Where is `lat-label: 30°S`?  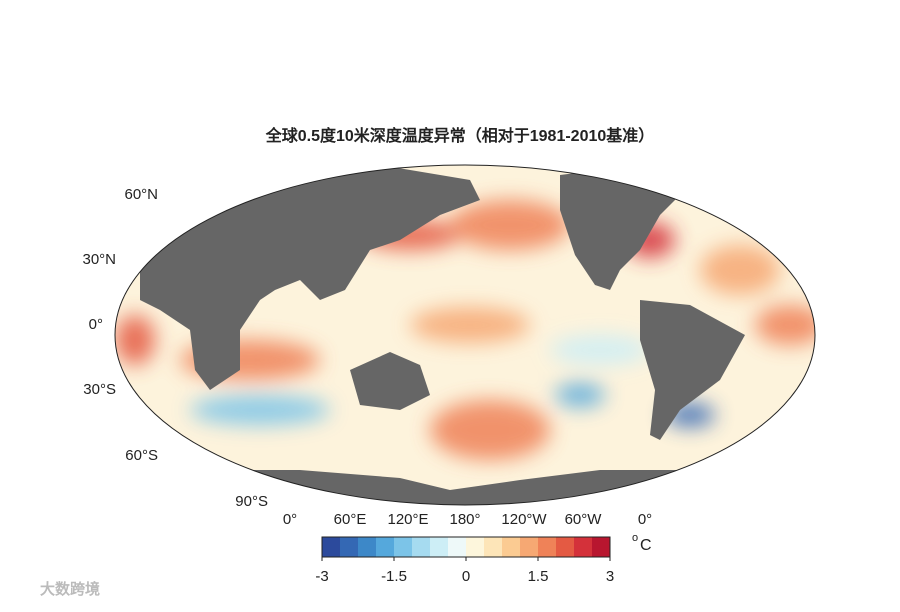 lat-label: 30°S is located at coordinates (99, 389).